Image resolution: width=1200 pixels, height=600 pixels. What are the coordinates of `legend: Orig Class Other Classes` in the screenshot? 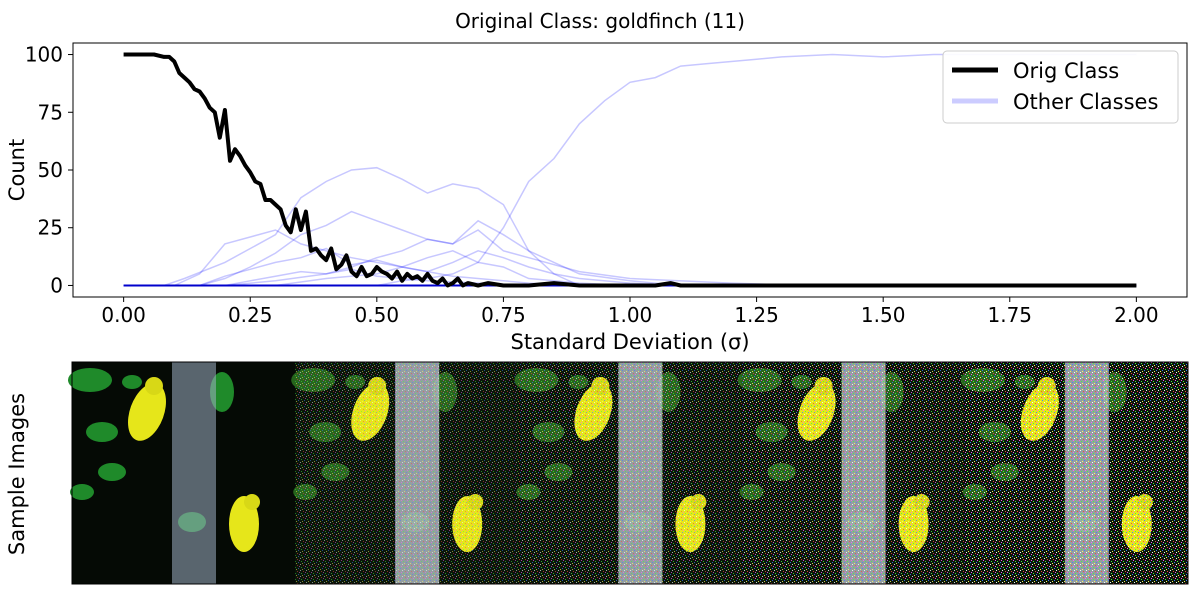 It's located at (1060, 87).